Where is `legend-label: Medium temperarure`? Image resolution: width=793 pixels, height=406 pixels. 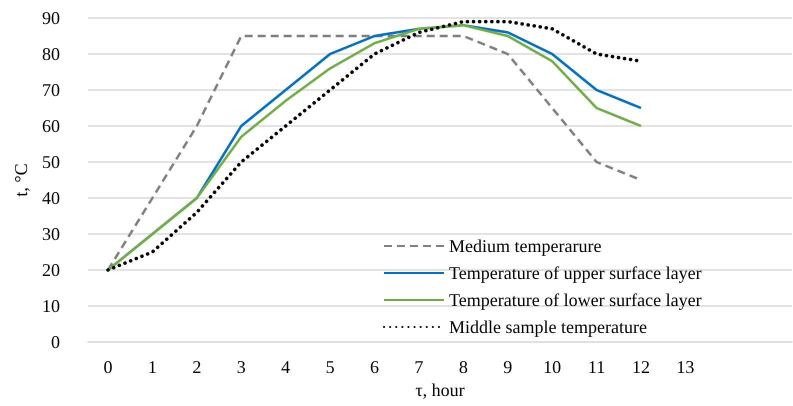
legend-label: Medium temperarure is located at coordinates (525, 246).